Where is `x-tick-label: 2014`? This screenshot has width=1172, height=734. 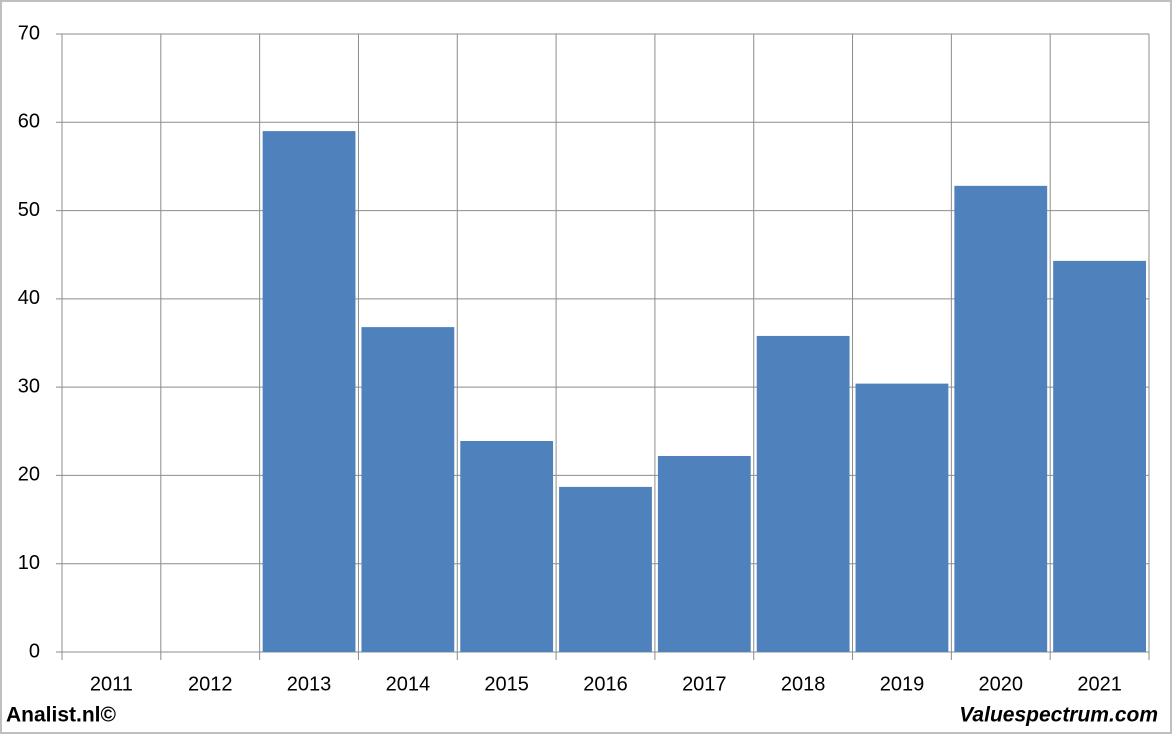
x-tick-label: 2014 is located at coordinates (408, 684).